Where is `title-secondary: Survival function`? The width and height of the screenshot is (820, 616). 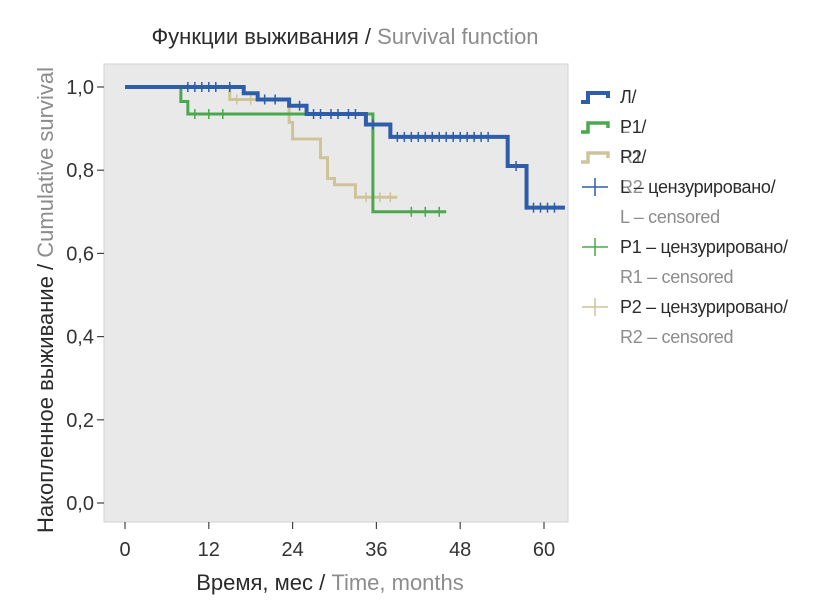 title-secondary: Survival function is located at coordinates (458, 36).